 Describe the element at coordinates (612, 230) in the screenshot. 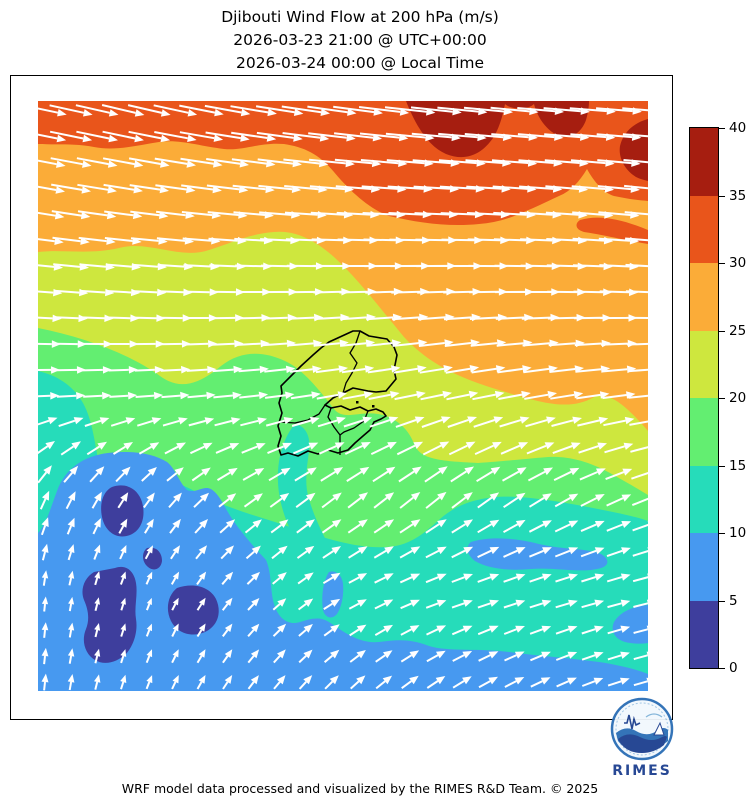

I see `contour-region-30-35ms` at that location.